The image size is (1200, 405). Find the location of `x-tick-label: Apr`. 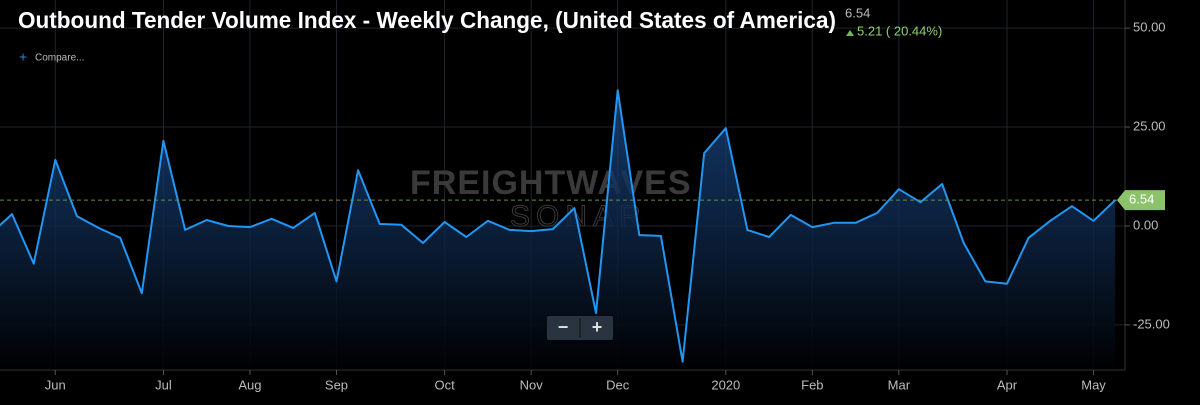

x-tick-label: Apr is located at coordinates (1007, 384).